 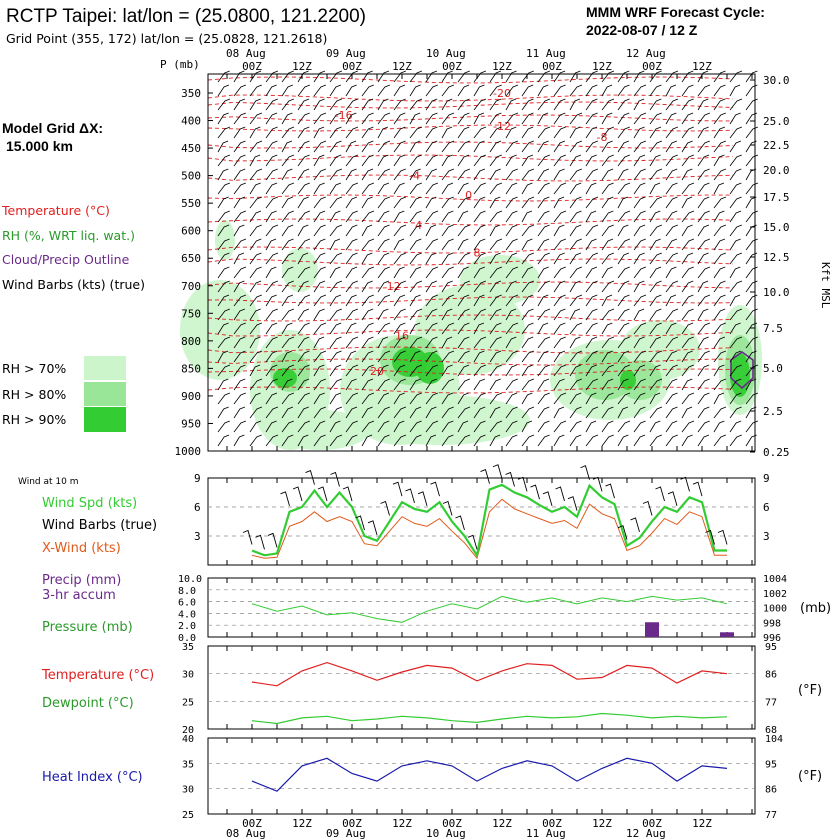 What do you see at coordinates (191, 341) in the screenshot?
I see `pressure-tick-label: 800` at bounding box center [191, 341].